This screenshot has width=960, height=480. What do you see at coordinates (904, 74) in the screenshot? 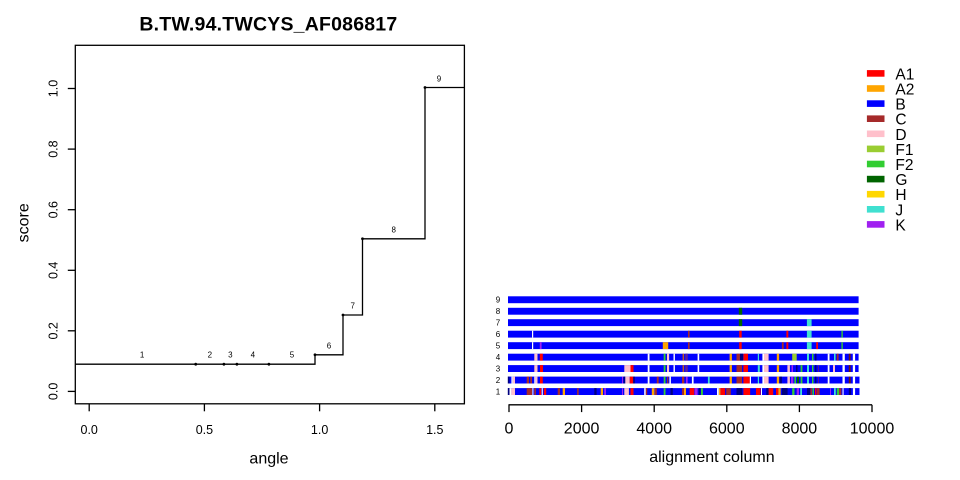
I see `svg-text: A1` at bounding box center [904, 74].